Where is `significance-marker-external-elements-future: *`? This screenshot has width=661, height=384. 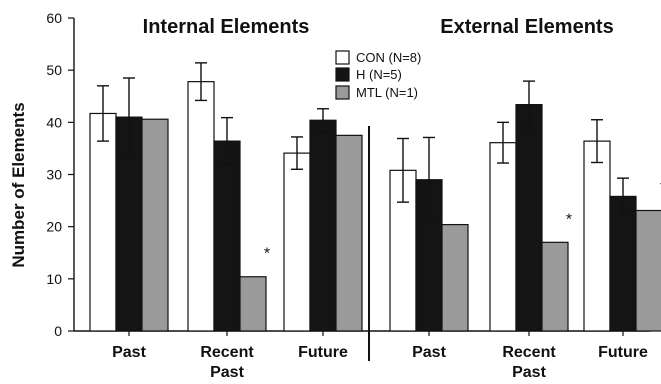
significance-marker-external-elements-future: * is located at coordinates (660, 187).